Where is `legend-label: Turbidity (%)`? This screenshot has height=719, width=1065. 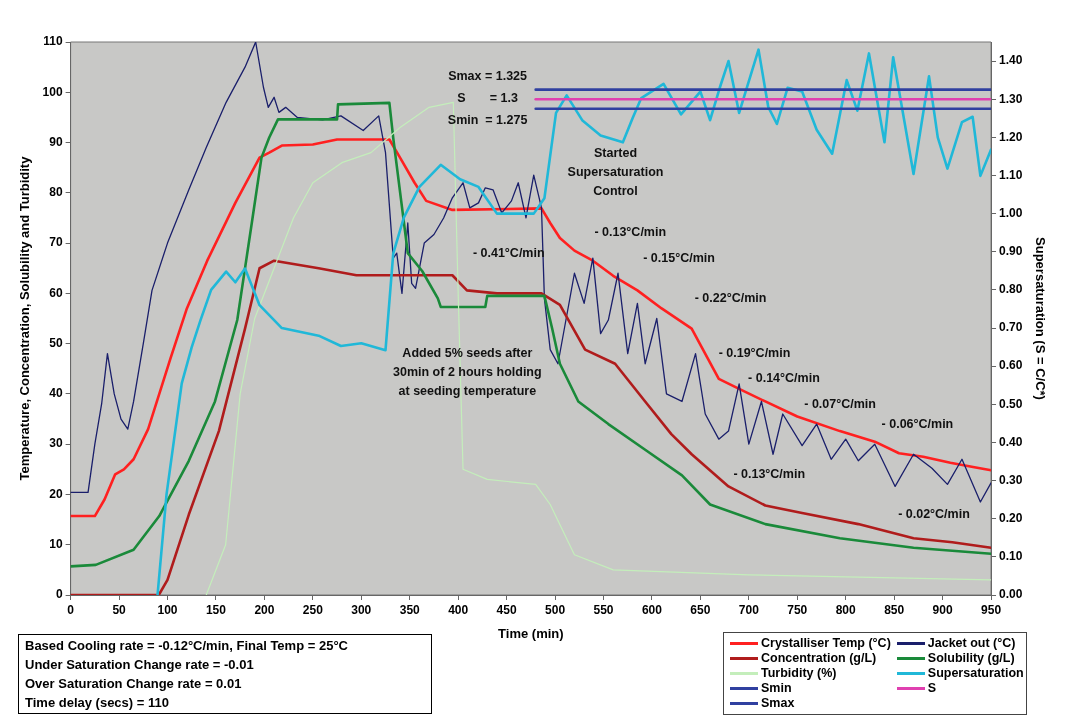 legend-label: Turbidity (%) is located at coordinates (799, 673).